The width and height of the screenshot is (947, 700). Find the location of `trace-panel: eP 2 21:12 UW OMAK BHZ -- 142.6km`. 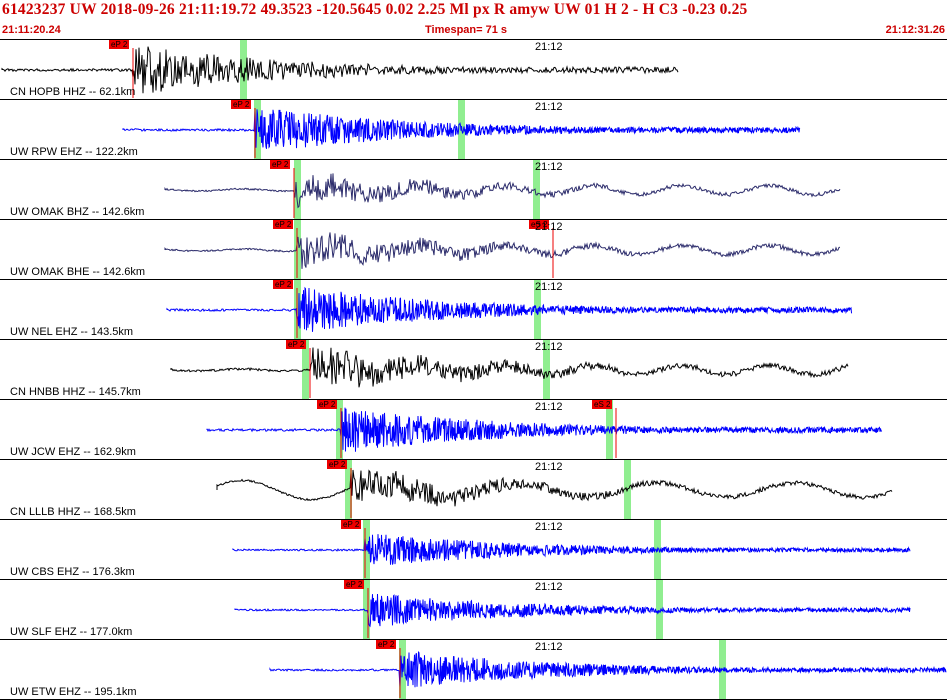

trace-panel: eP 2 21:12 UW OMAK BHZ -- 142.6km is located at coordinates (473, 190).